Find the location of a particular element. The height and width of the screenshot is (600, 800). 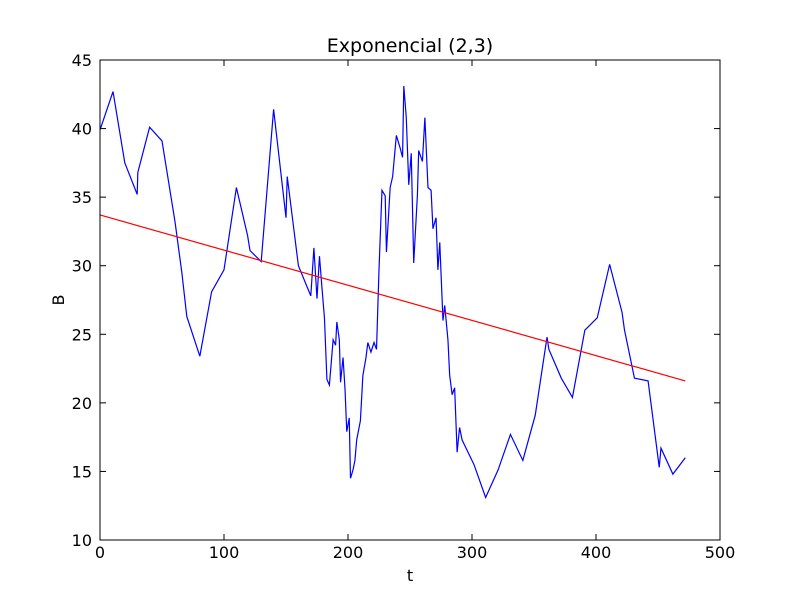

x-axis-label: t is located at coordinates (410, 575).